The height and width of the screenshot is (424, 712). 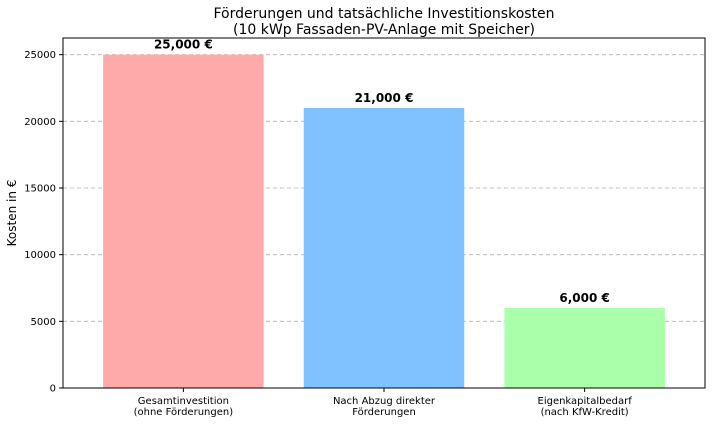 I want to click on data-label: 6,000 €, so click(x=584, y=298).